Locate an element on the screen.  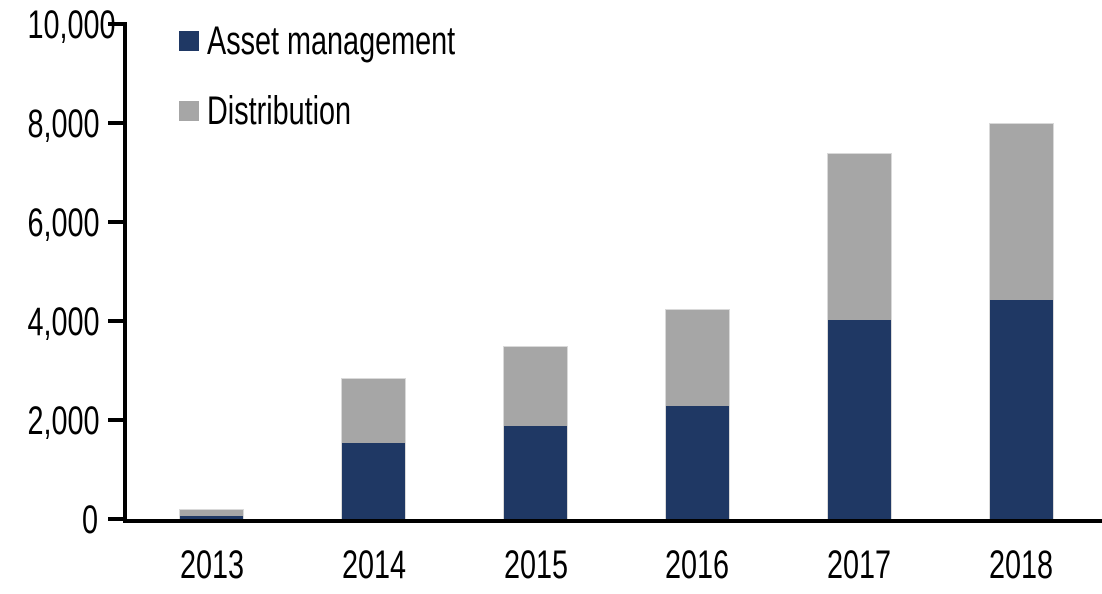
bar-2013 is located at coordinates (212, 514).